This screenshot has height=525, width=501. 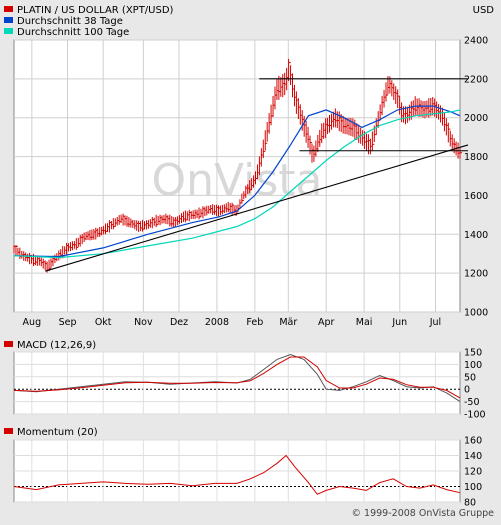 What do you see at coordinates (56, 345) in the screenshot?
I see `macd-title: MACD (12,26,9)` at bounding box center [56, 345].